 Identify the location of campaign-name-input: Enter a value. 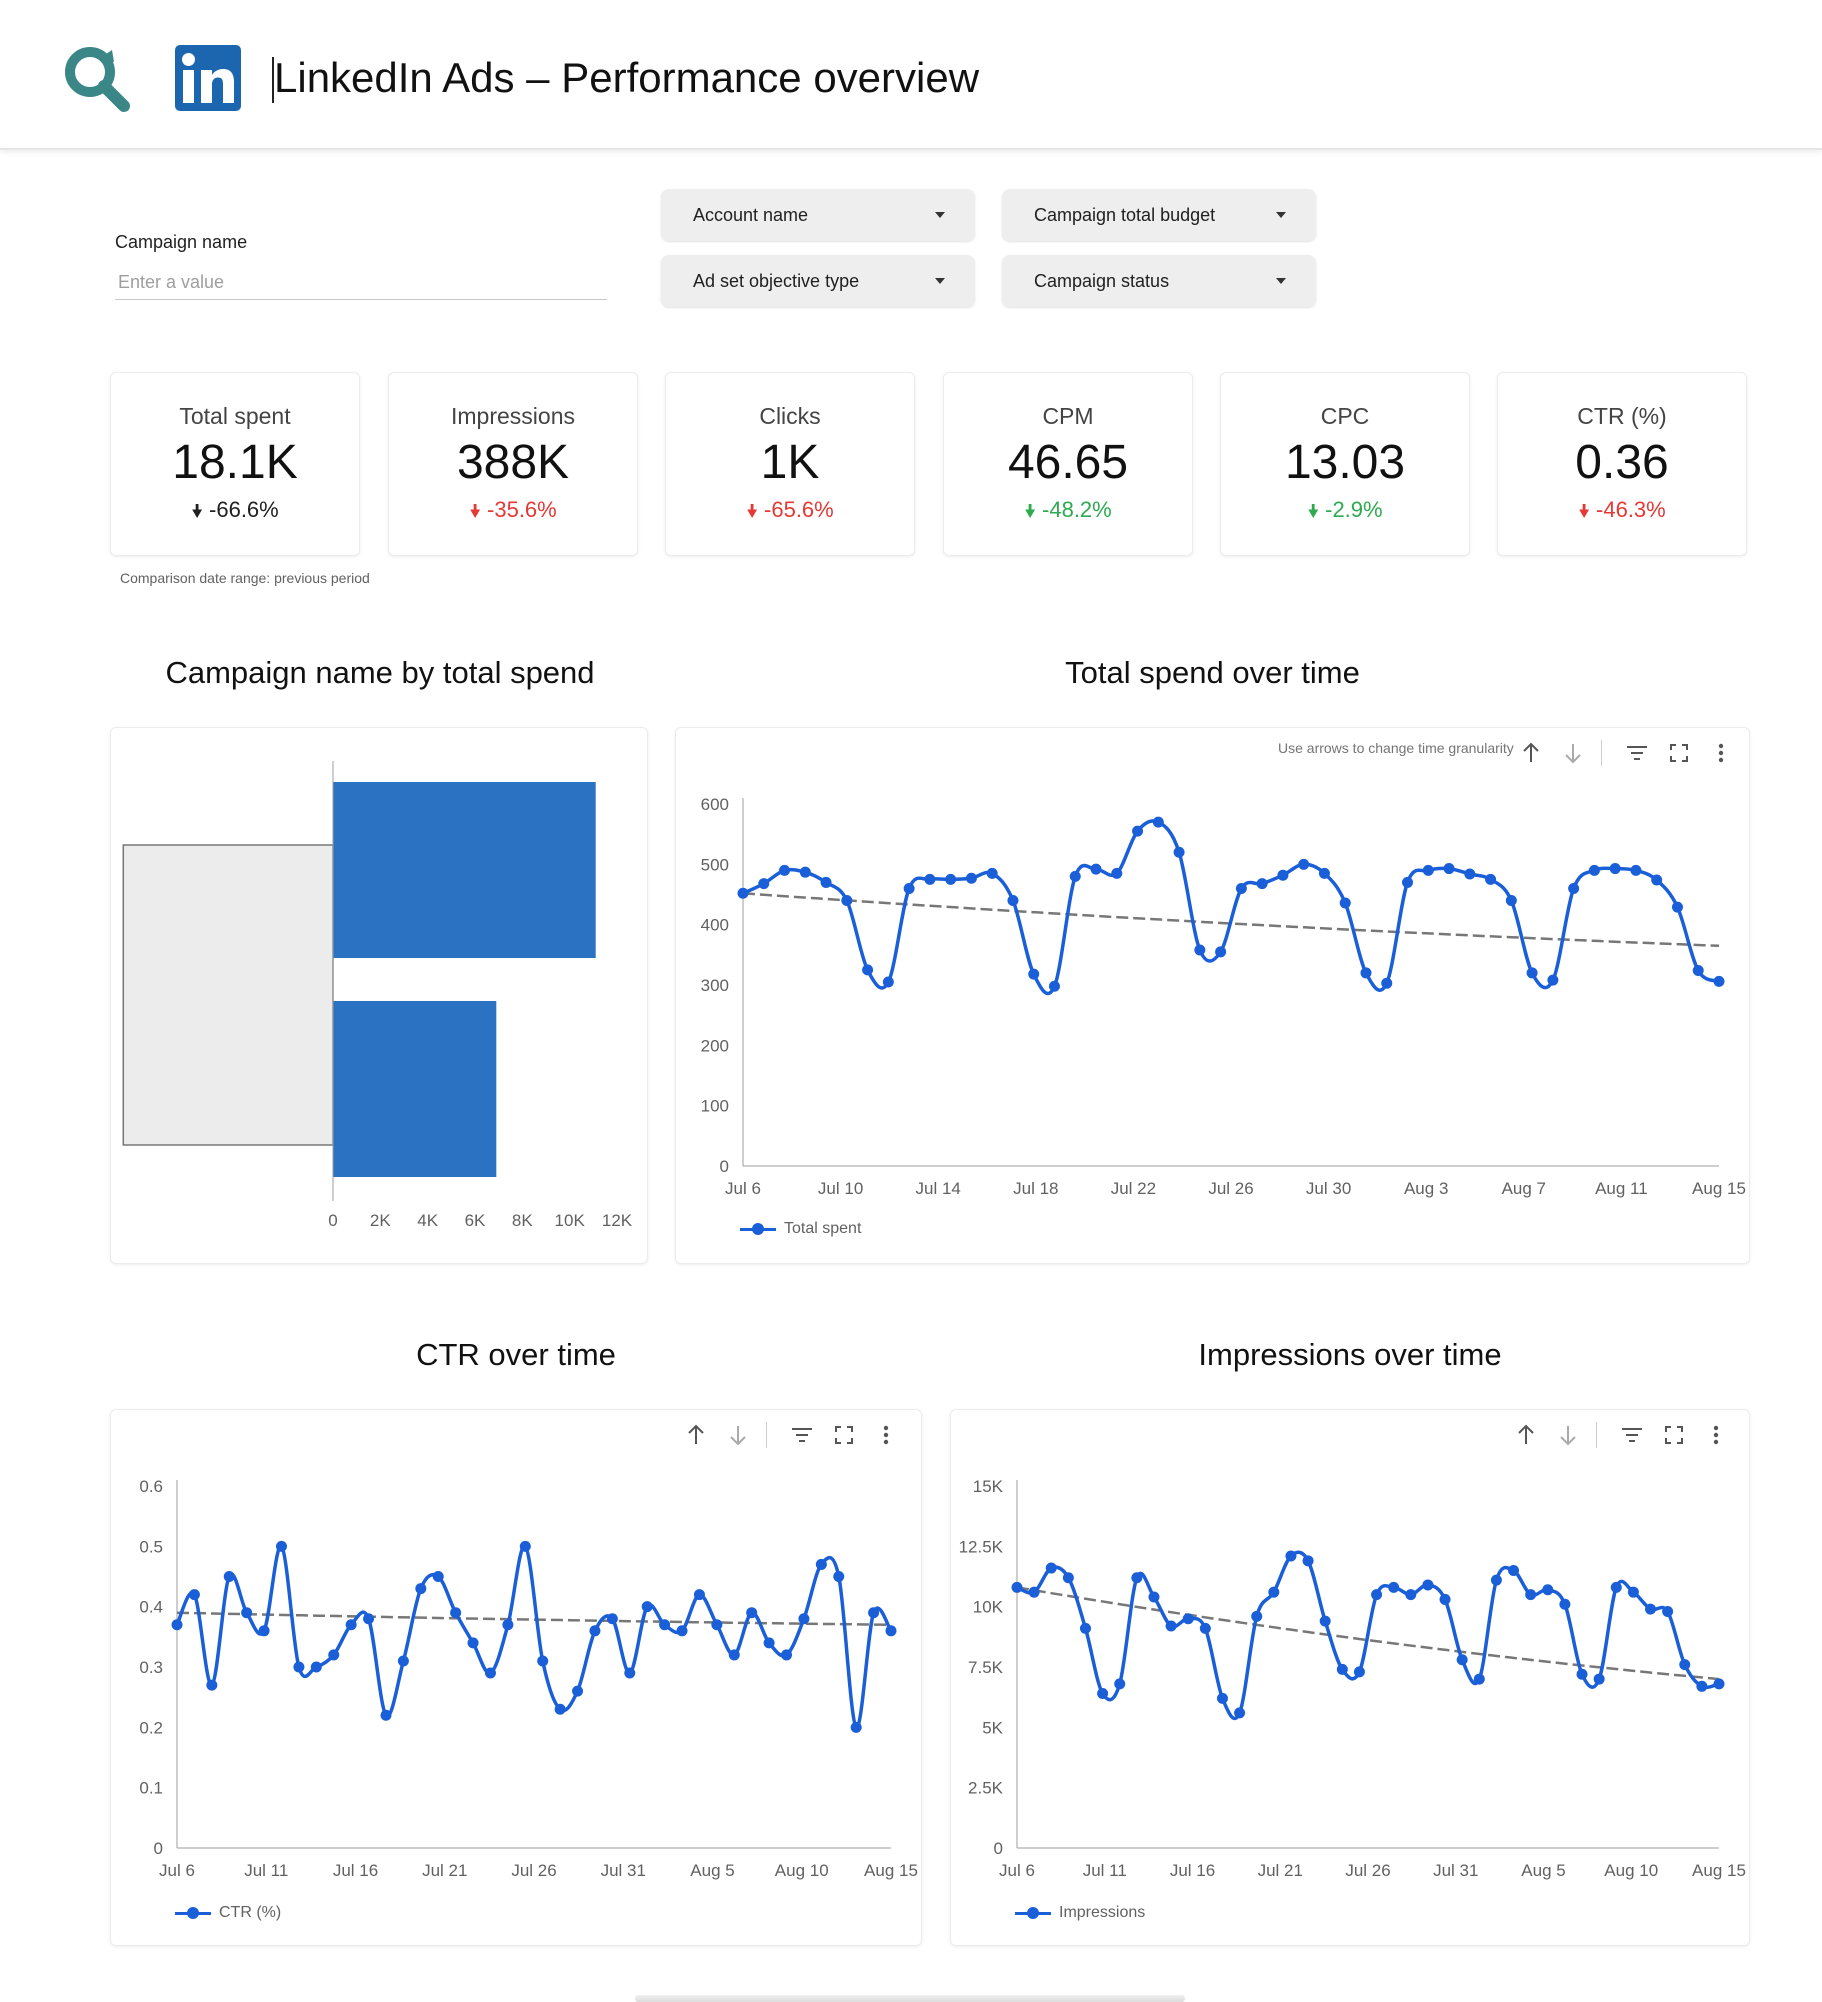
(361, 284).